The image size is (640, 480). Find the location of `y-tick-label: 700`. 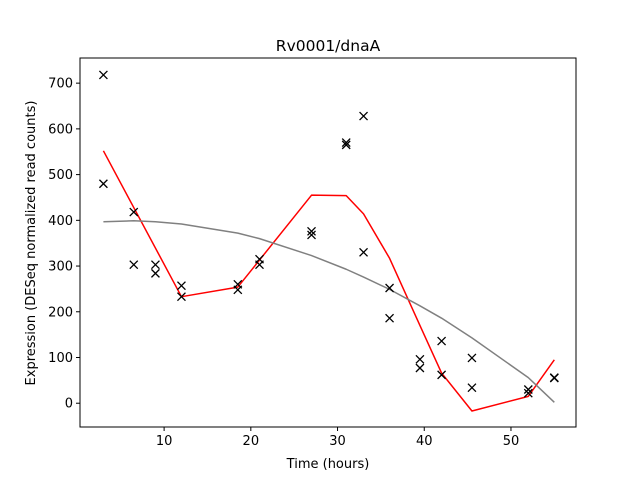

y-tick-label: 700 is located at coordinates (60, 84).